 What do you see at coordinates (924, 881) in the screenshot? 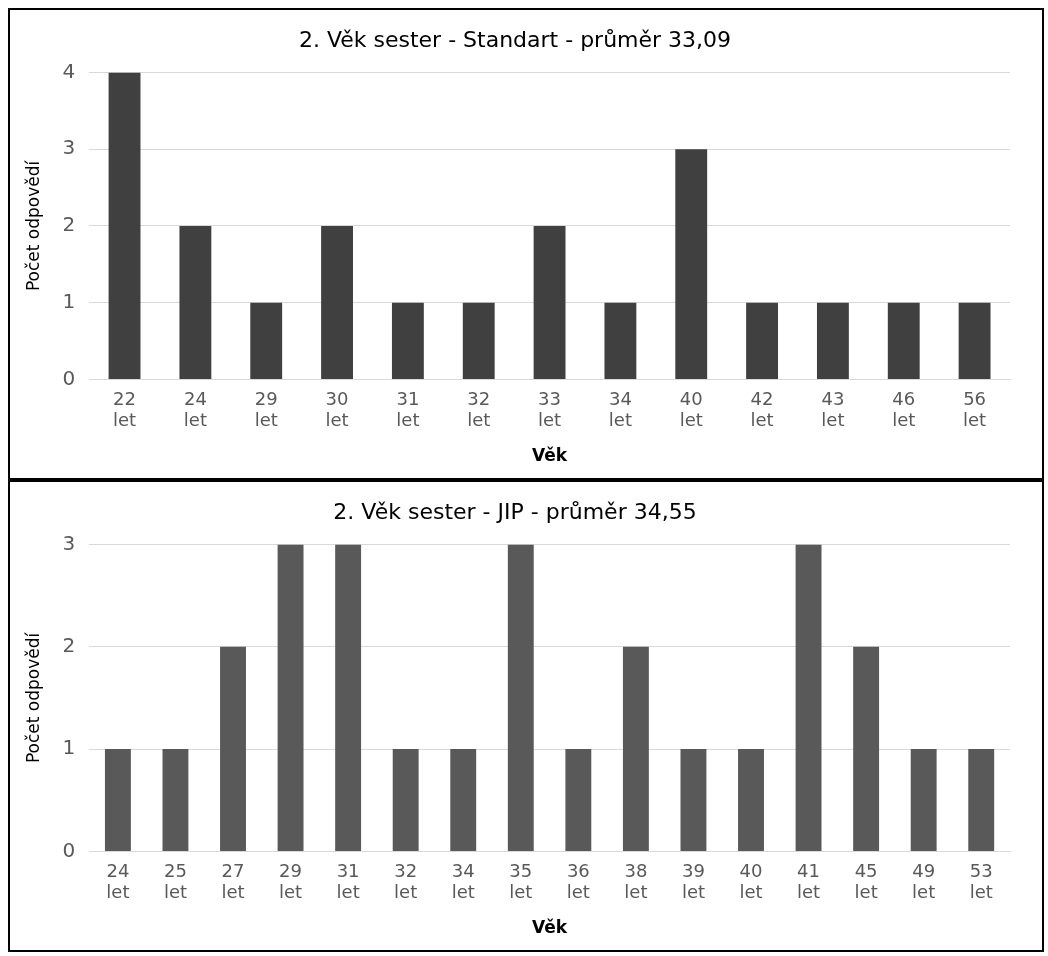
I see `x-tick-label: 49 let` at bounding box center [924, 881].